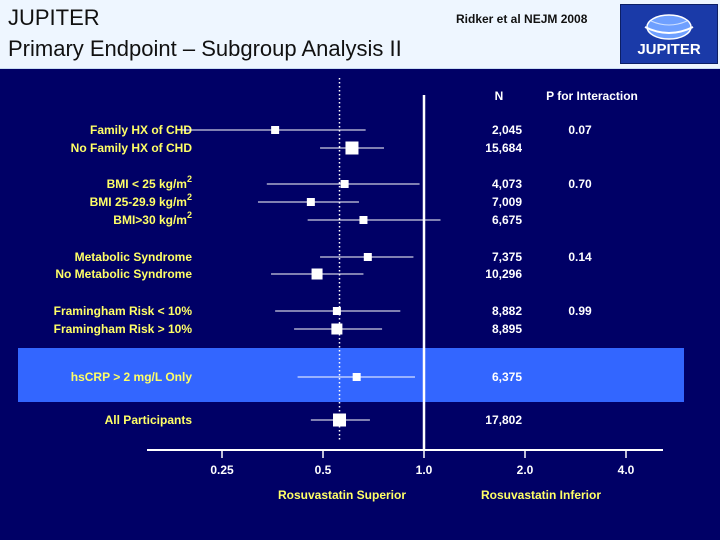 Image resolution: width=720 pixels, height=540 pixels. What do you see at coordinates (507, 220) in the screenshot?
I see `n-value: 6,675` at bounding box center [507, 220].